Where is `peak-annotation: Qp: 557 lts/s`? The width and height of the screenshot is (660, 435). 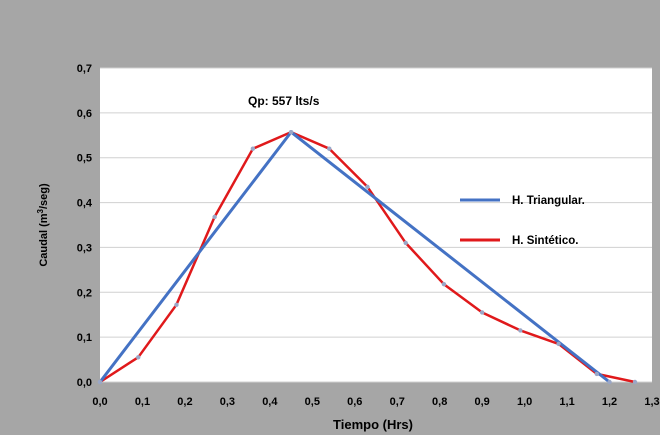 peak-annotation: Qp: 557 lts/s is located at coordinates (284, 101).